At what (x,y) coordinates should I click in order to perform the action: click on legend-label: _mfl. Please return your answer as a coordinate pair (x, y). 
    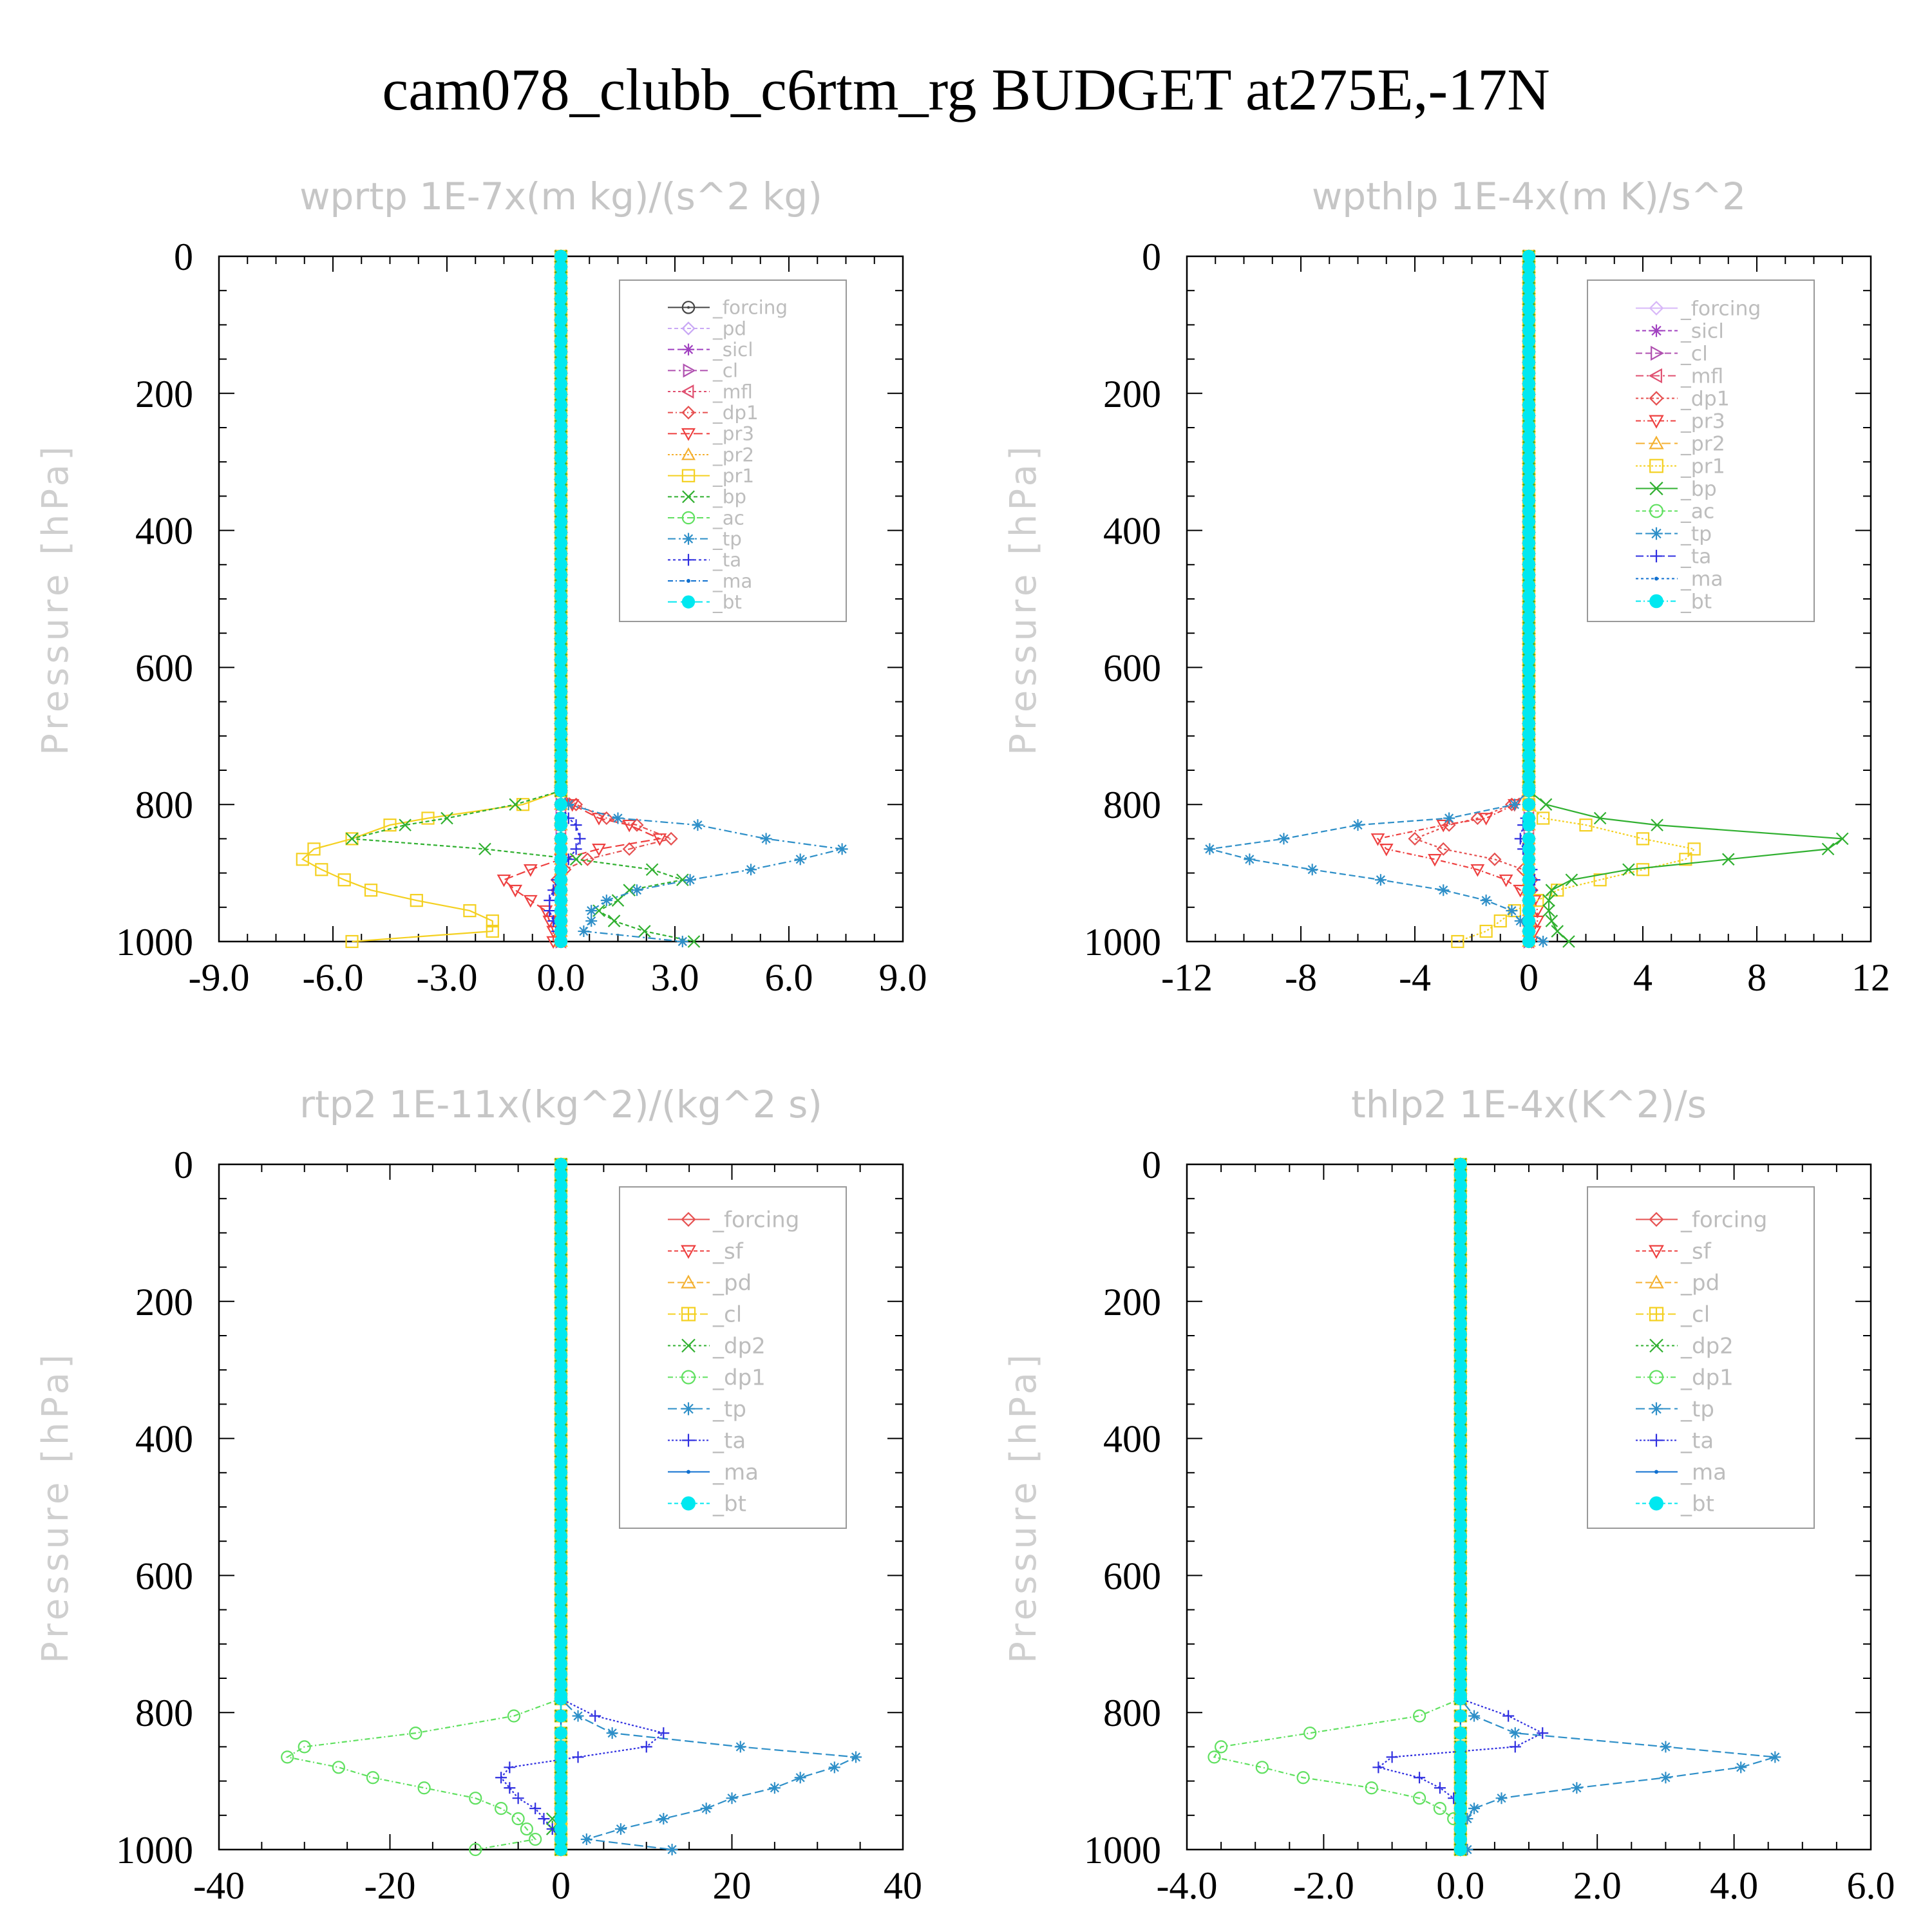
    Looking at the image, I should click on (732, 391).